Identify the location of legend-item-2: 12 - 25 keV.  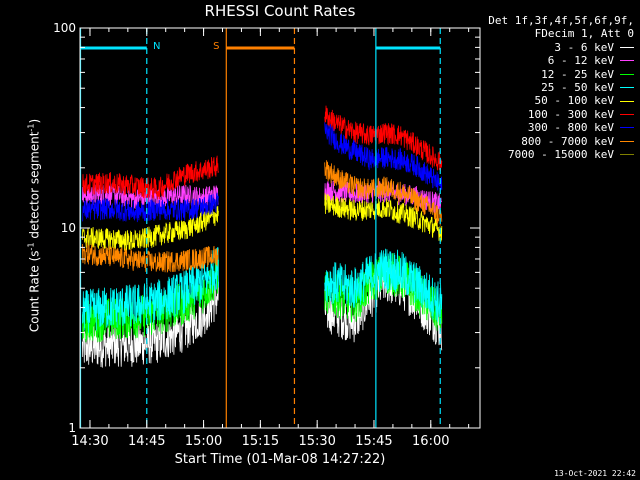
(556, 74).